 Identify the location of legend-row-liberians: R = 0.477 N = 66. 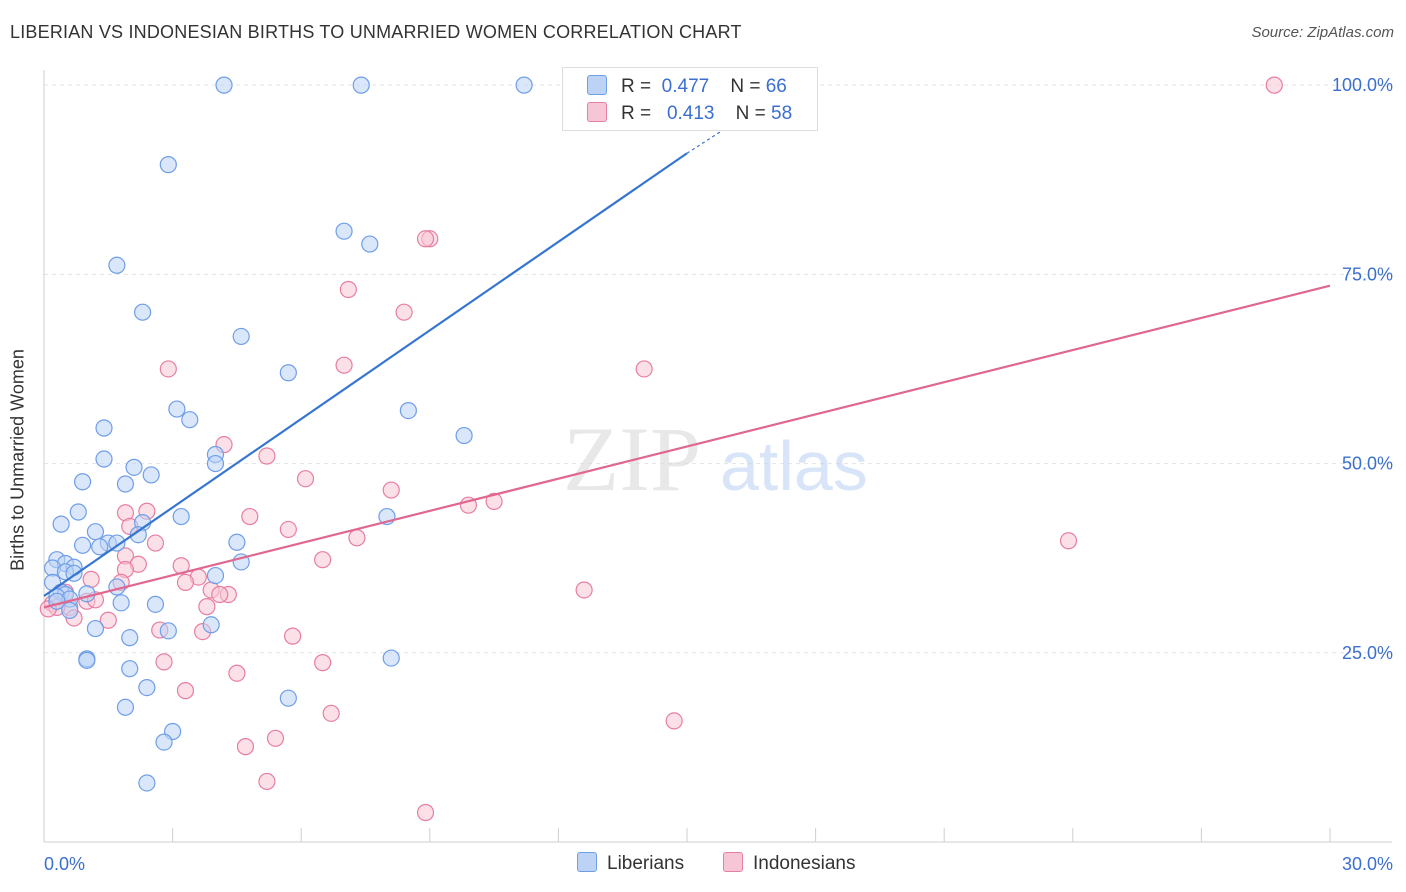
(687, 87).